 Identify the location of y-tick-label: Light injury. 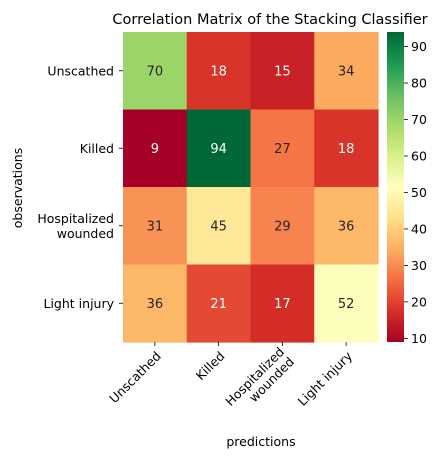
(79, 303).